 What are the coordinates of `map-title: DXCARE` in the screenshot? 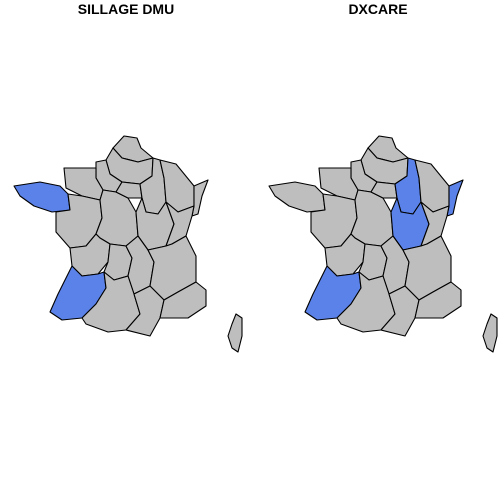 It's located at (378, 9).